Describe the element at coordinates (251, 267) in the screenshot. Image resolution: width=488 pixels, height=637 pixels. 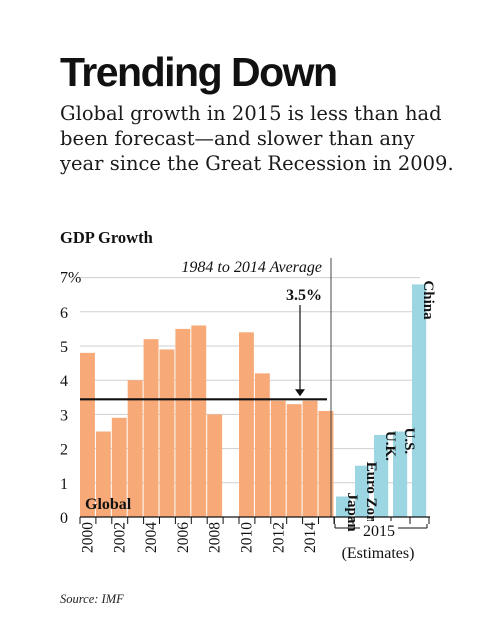
I see `average-label: 1984 to 2014 Average` at that location.